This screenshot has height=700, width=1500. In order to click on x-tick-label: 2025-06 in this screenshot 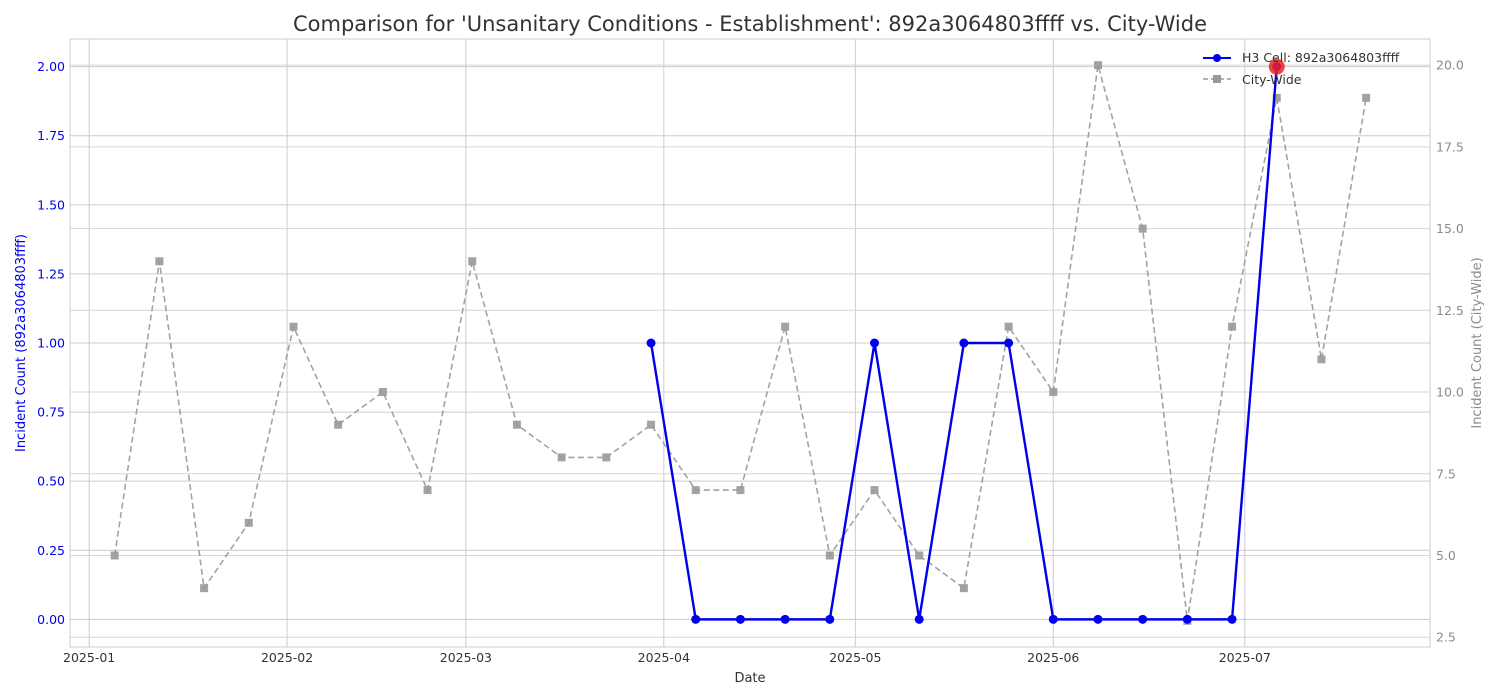, I will do `click(1053, 657)`.